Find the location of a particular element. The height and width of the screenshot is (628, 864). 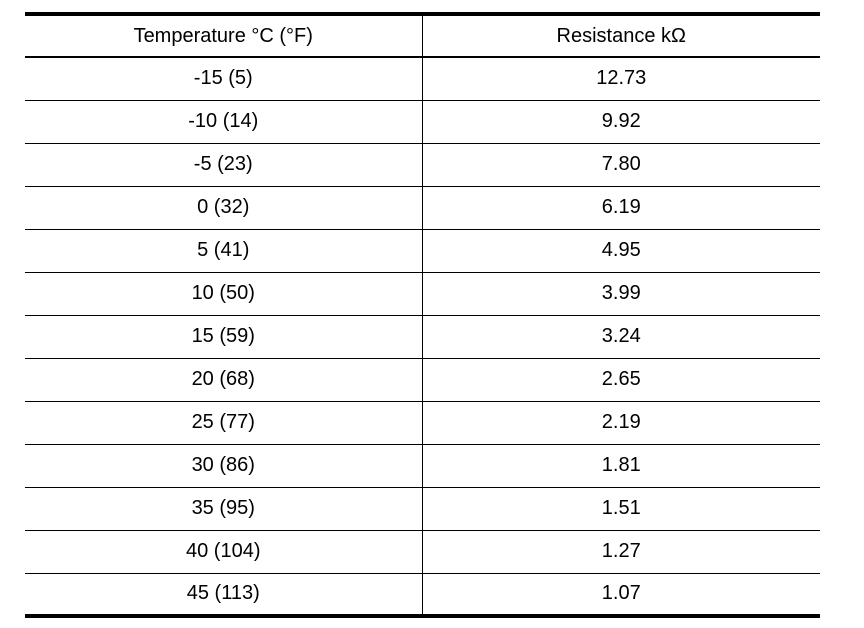

table-row: 25 (77) 2.19 is located at coordinates (422, 423).